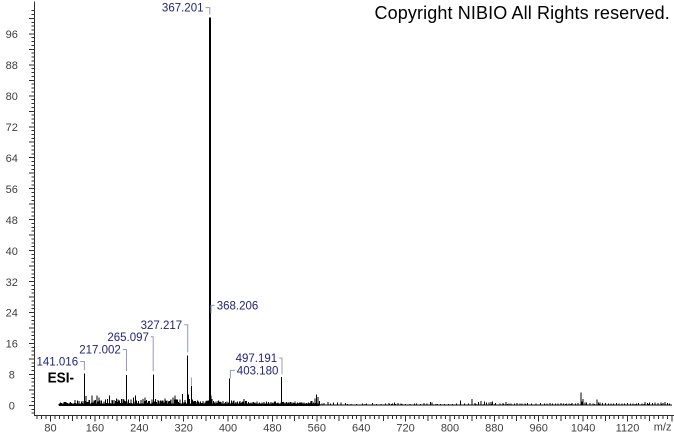 This screenshot has height=434, width=674. What do you see at coordinates (184, 428) in the screenshot?
I see `svg-text: 320` at bounding box center [184, 428].